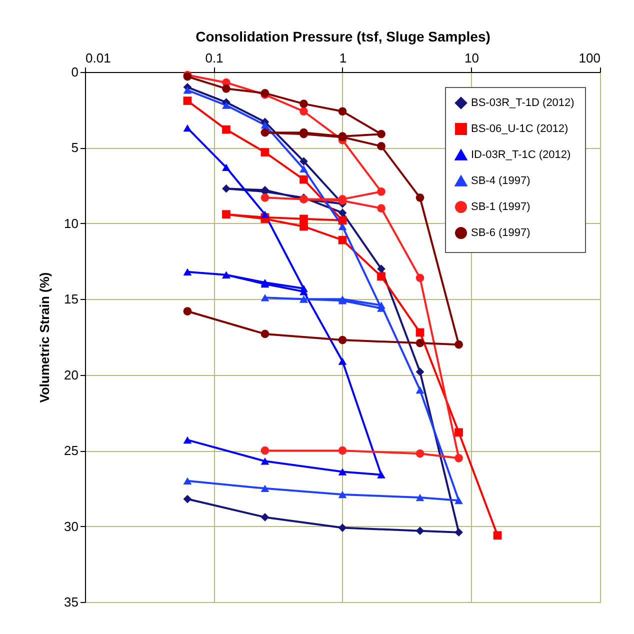  Describe the element at coordinates (519, 129) in the screenshot. I see `legend-label: BS-06_U-1C (2012)` at that location.